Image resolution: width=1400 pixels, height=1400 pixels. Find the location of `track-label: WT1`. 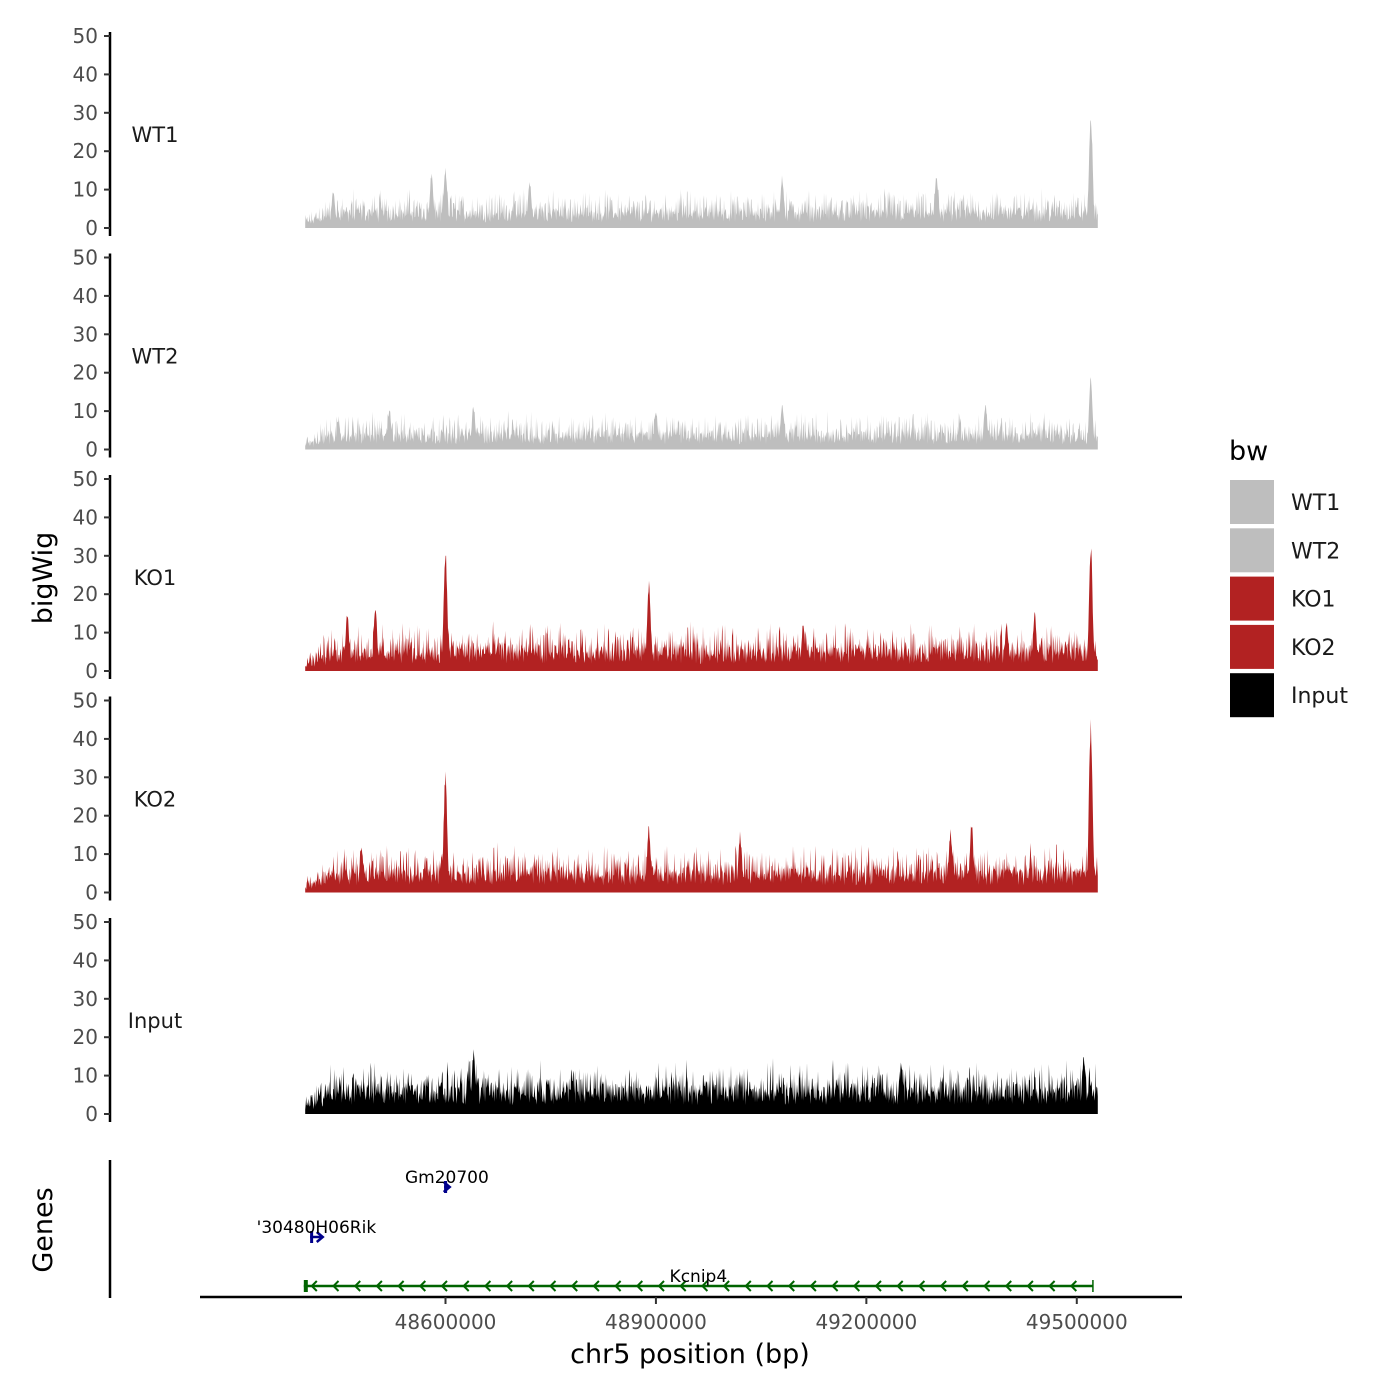

track-label: WT1 is located at coordinates (155, 135).